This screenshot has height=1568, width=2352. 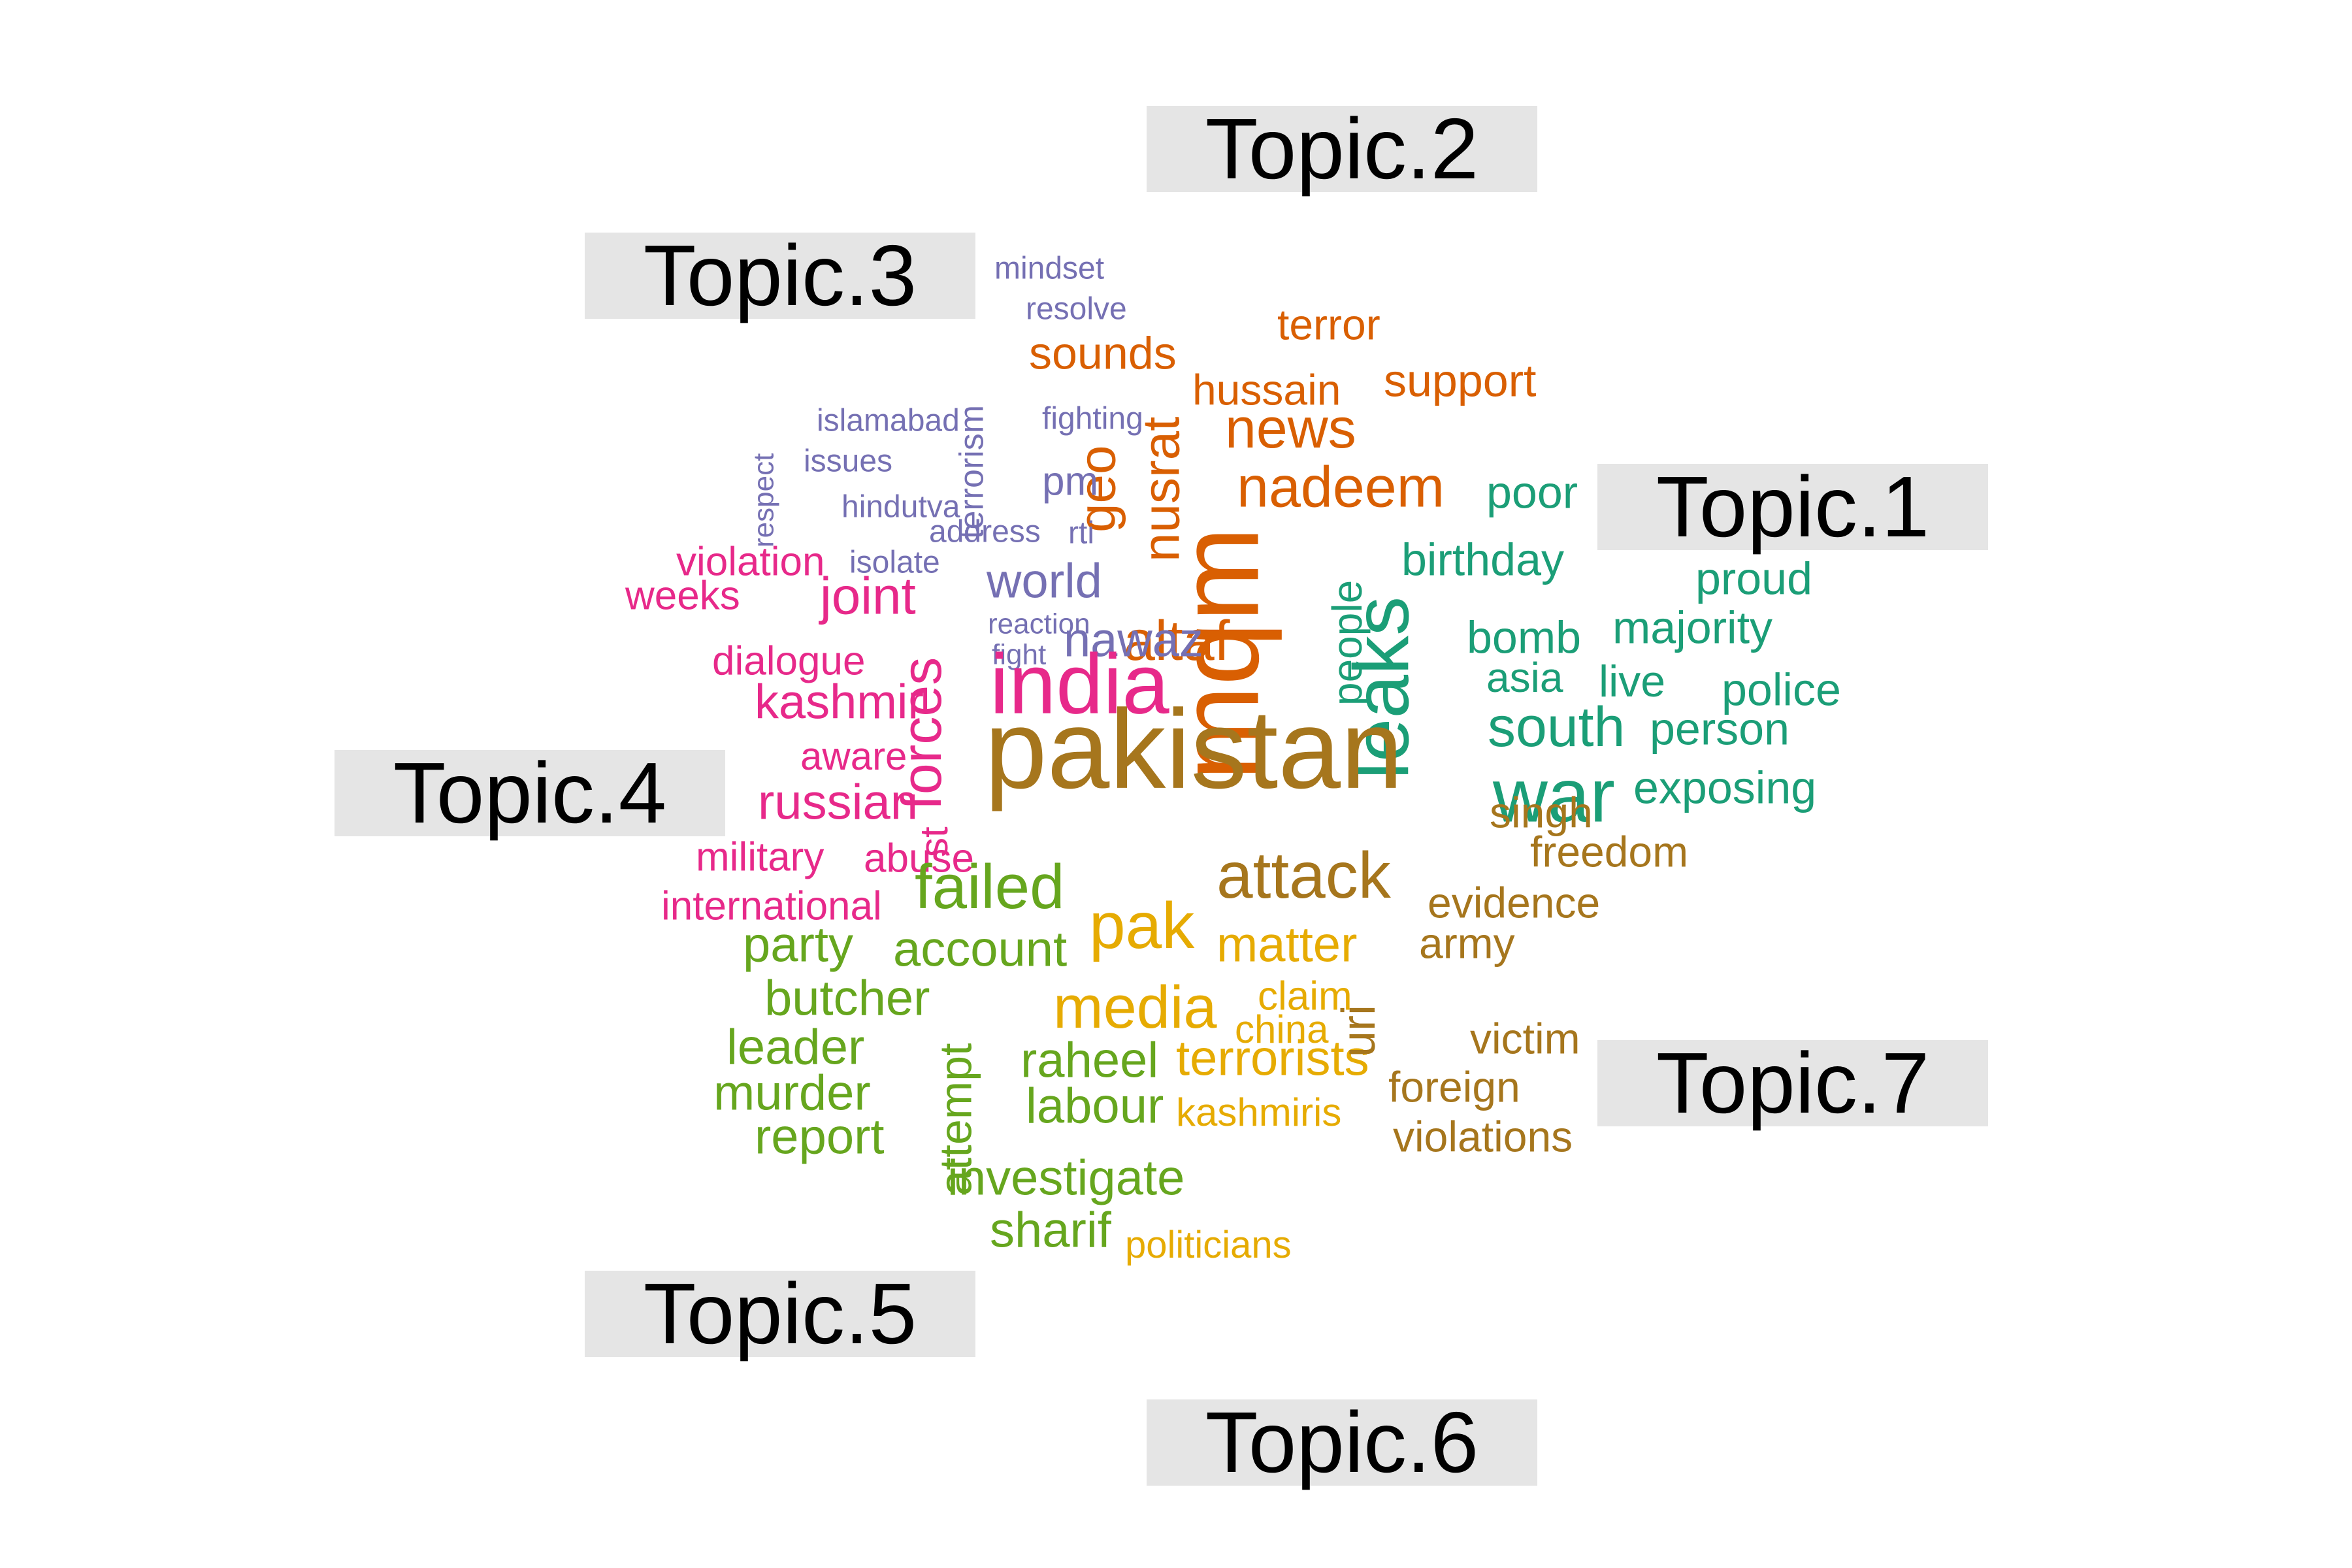 I want to click on word-media: media, so click(x=1135, y=1007).